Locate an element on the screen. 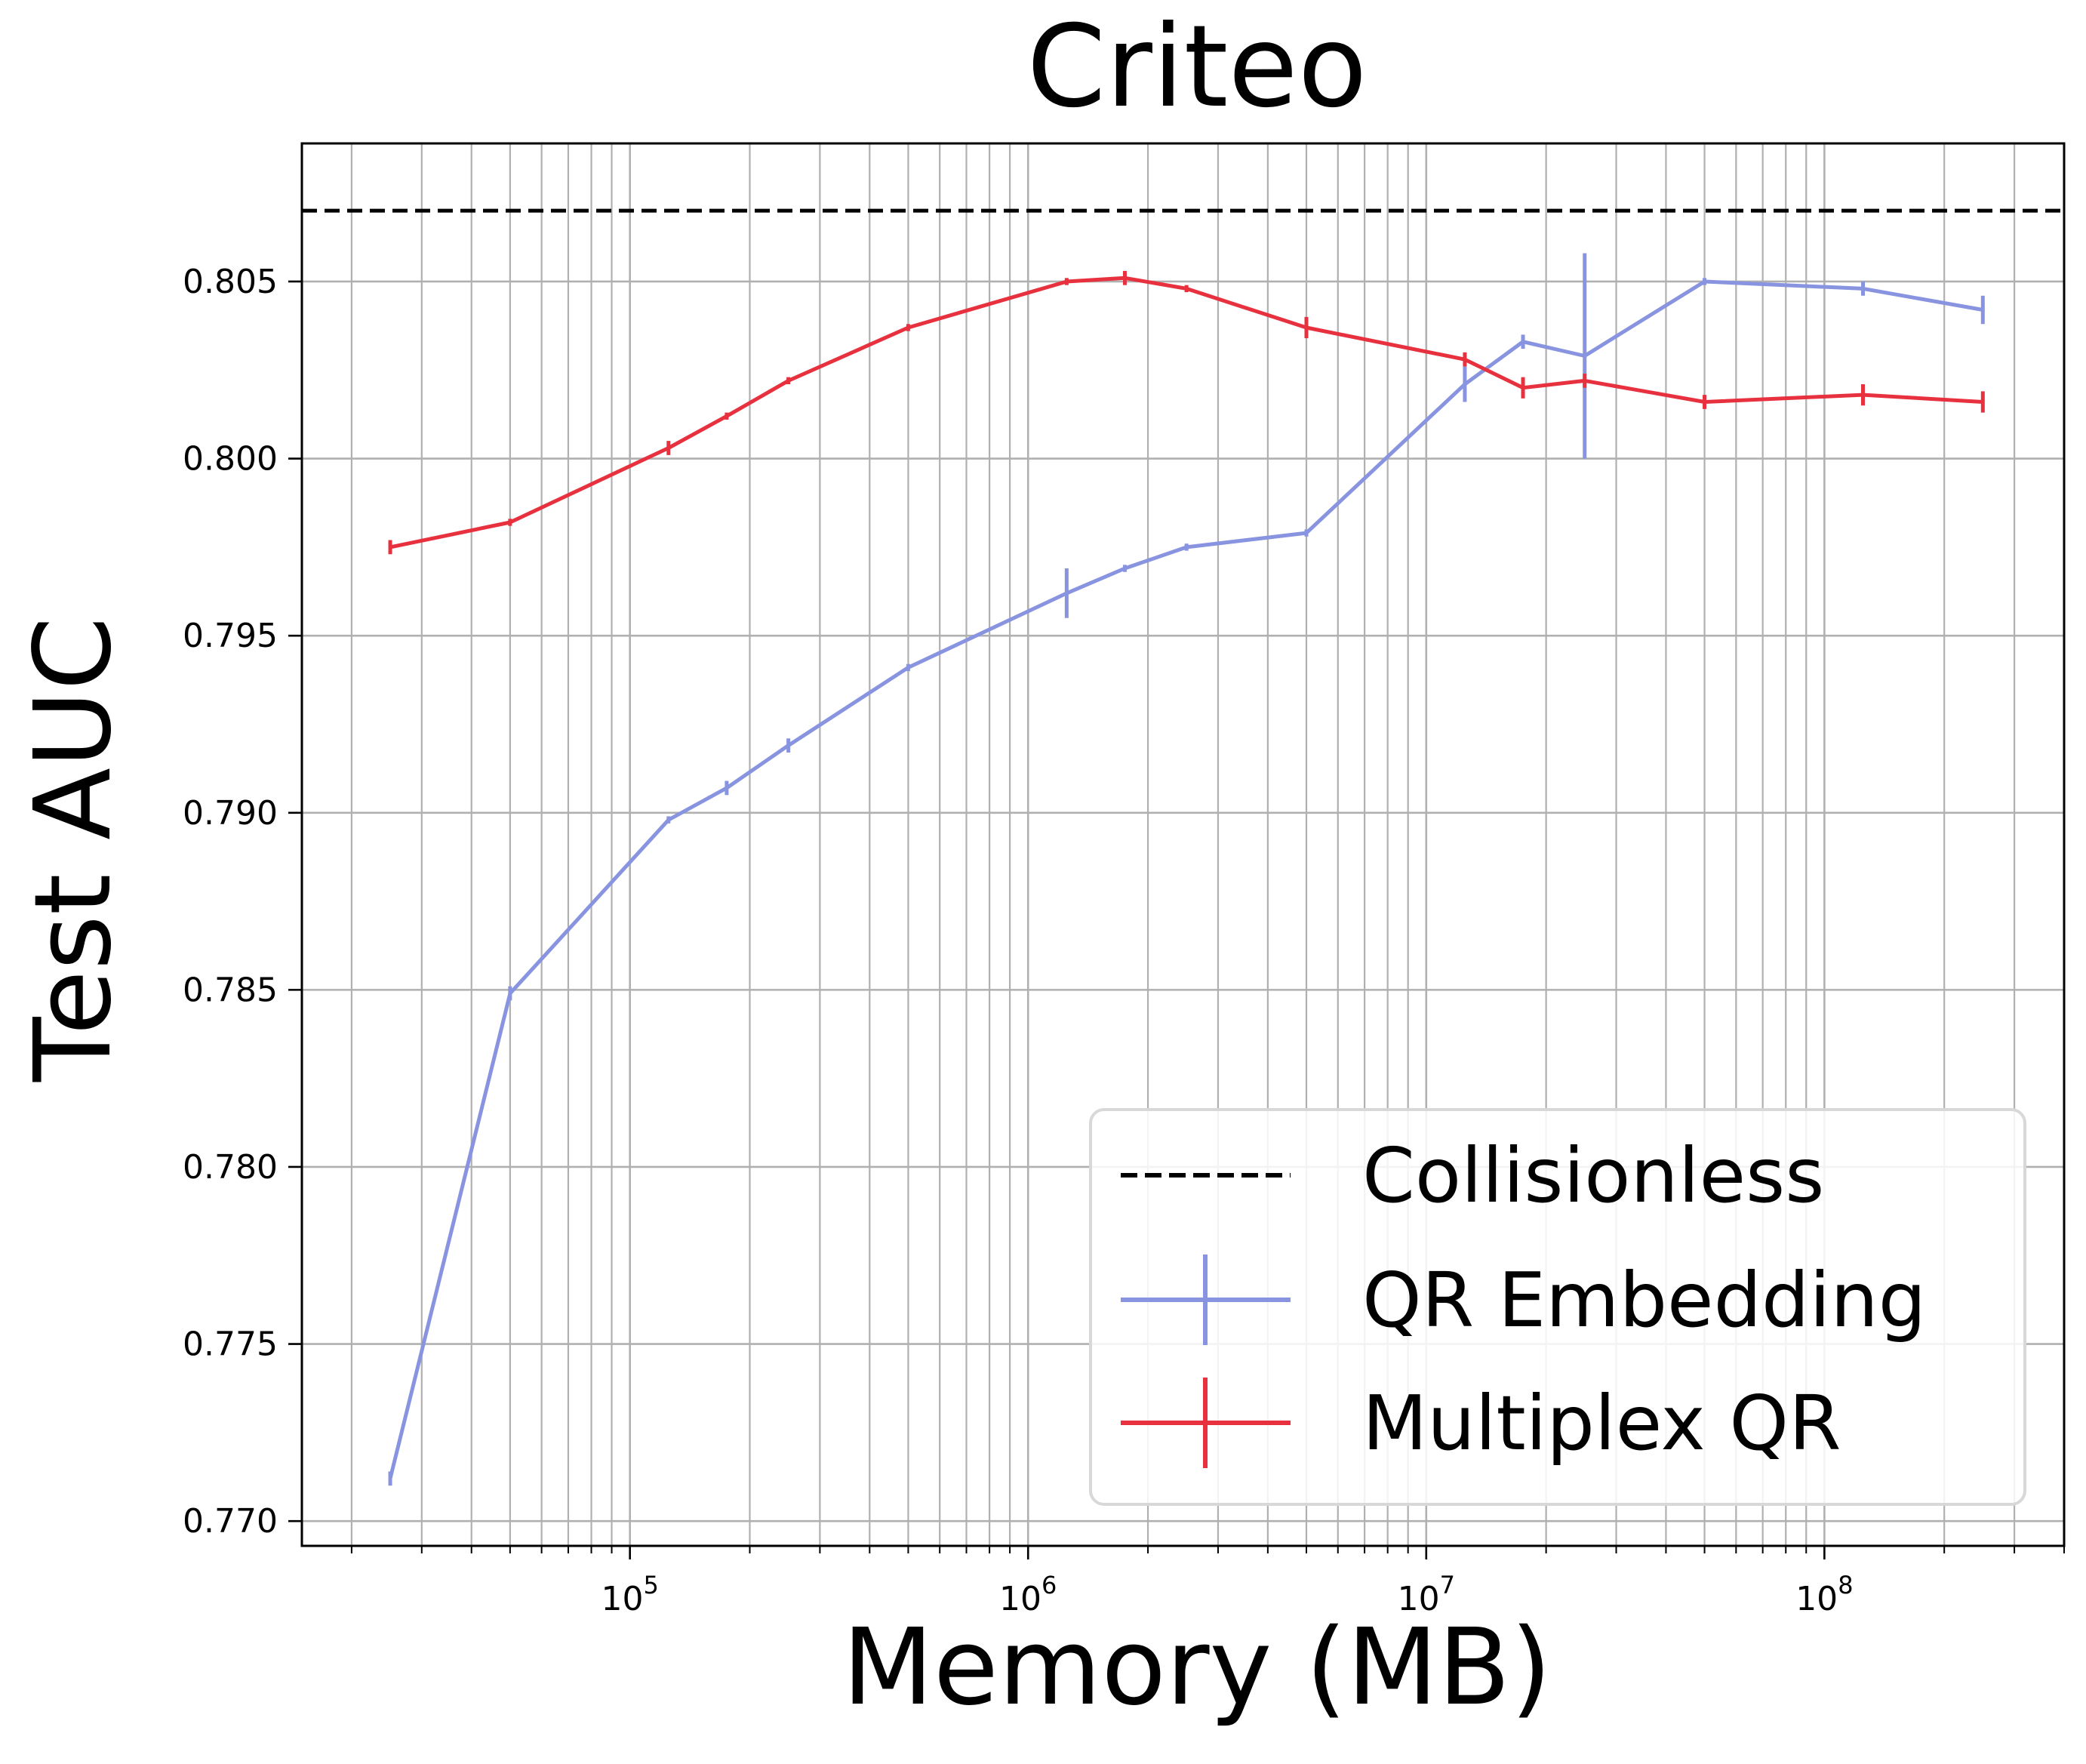 The width and height of the screenshot is (2086, 1764). legend-collisionless-label: Collisionless is located at coordinates (1593, 1176).